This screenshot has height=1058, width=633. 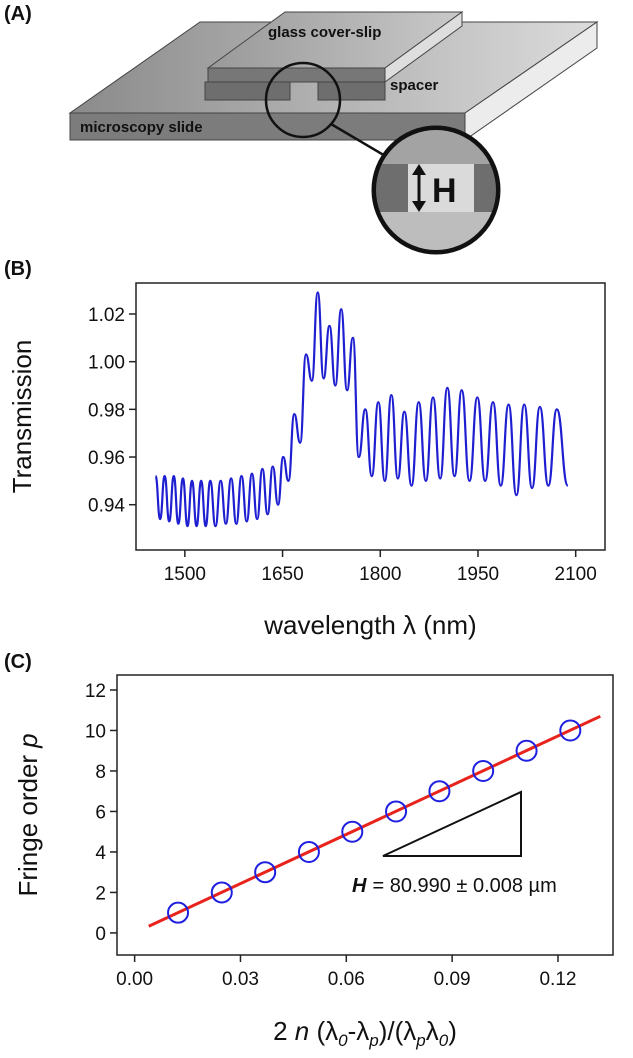 What do you see at coordinates (106, 458) in the screenshot?
I see `y-tick-label: 0.96` at bounding box center [106, 458].